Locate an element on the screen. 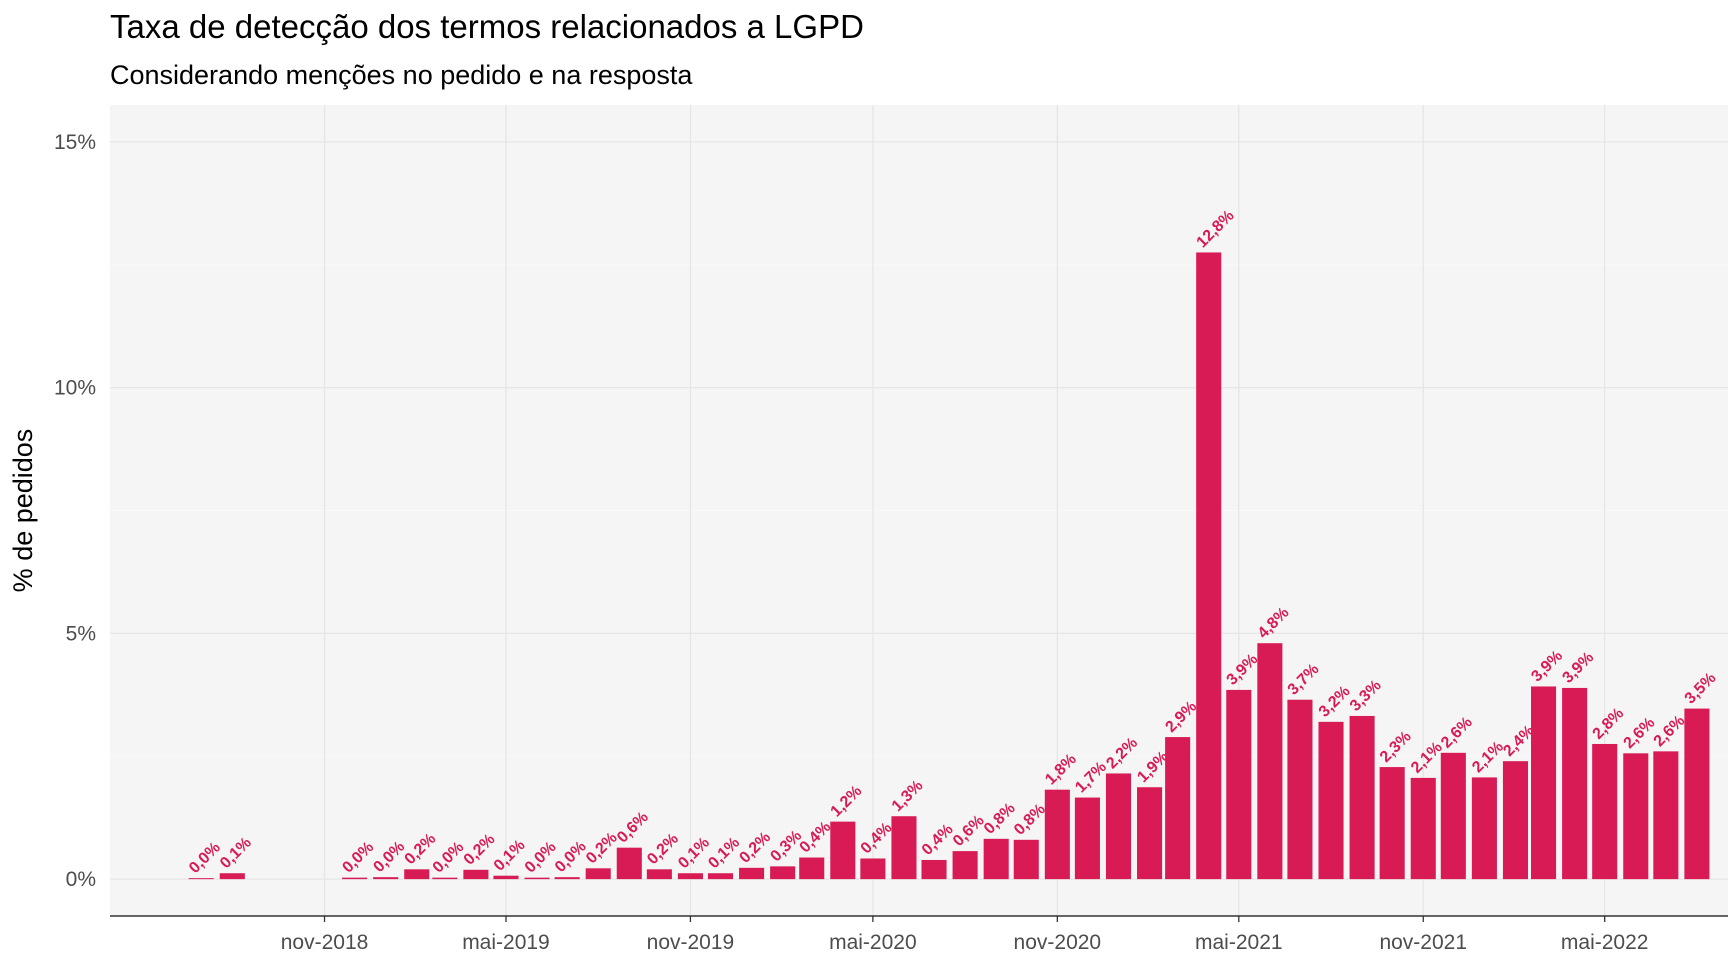 Image resolution: width=1728 pixels, height=960 pixels. y-tick-label: 10% is located at coordinates (75, 388).